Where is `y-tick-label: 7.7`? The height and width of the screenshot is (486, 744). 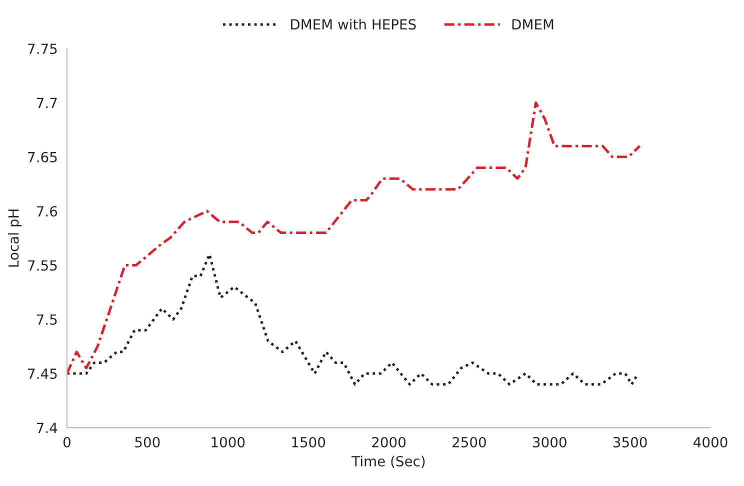
y-tick-label: 7.7 is located at coordinates (46, 103).